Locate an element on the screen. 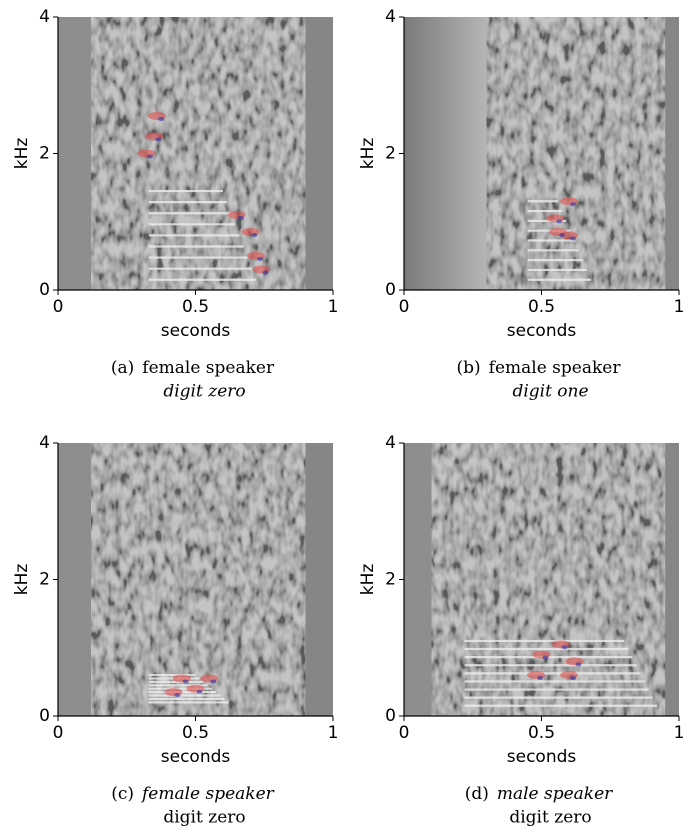 The width and height of the screenshot is (697, 827). caption-line: (d) male speaker is located at coordinates (539, 794).